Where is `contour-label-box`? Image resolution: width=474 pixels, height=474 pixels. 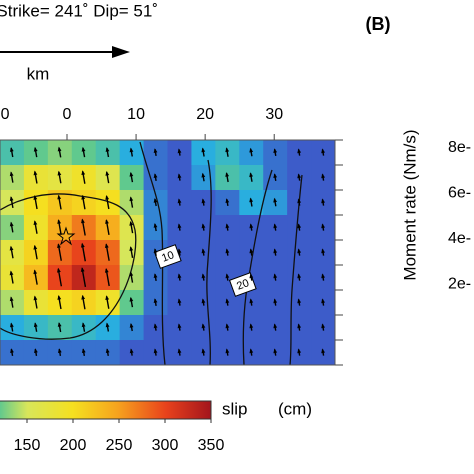 contour-label-box is located at coordinates (242, 284).